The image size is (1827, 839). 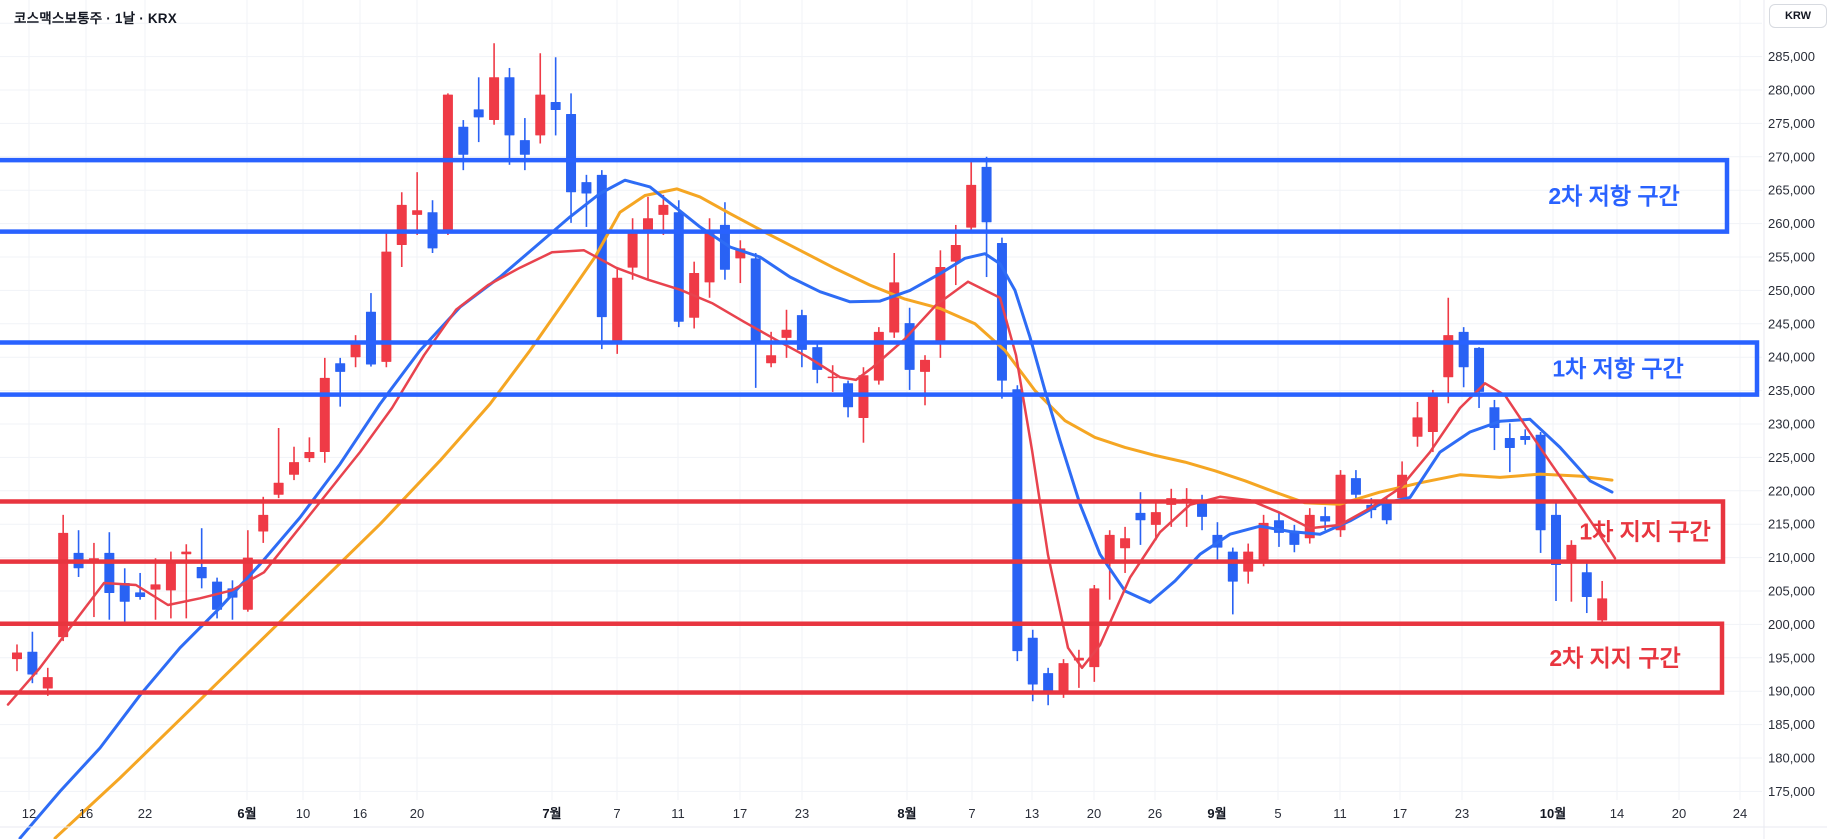 I want to click on price-tick-label: 225,000, so click(x=1791, y=457).